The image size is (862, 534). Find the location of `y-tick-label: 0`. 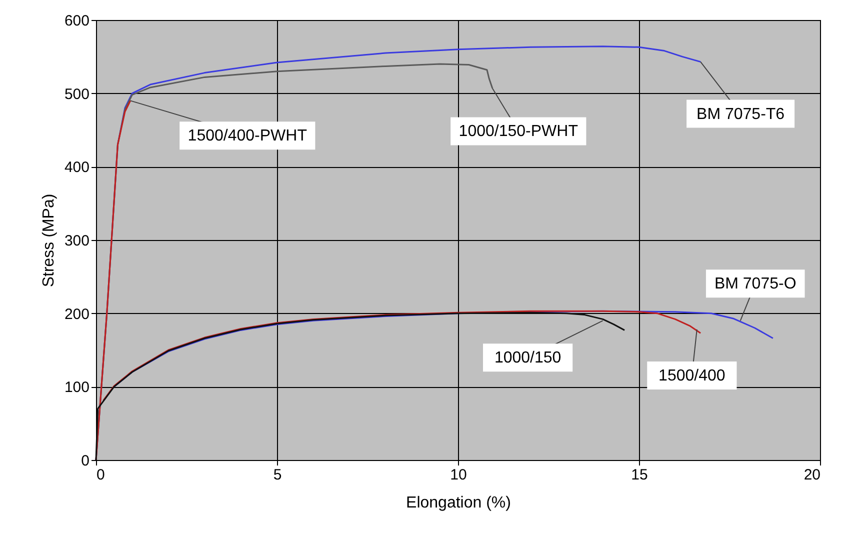

y-tick-label: 0 is located at coordinates (85, 461).